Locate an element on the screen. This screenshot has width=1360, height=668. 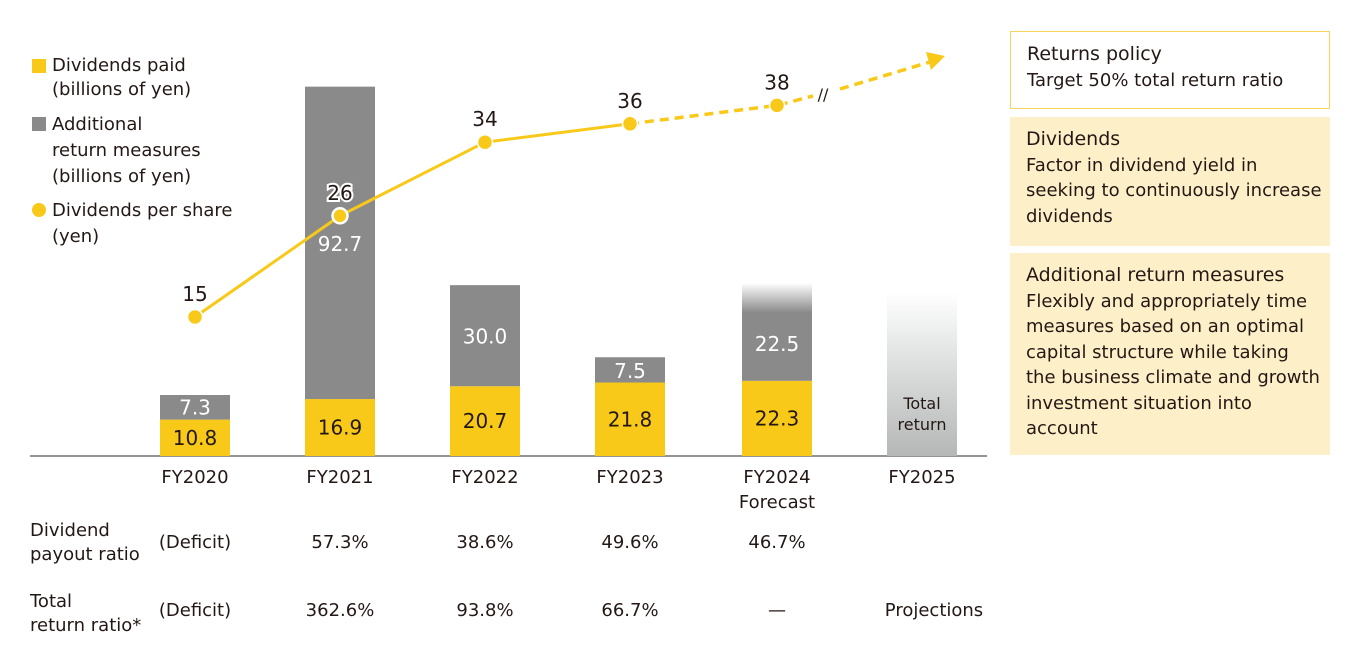
dps-data-label: 15 is located at coordinates (194, 294).